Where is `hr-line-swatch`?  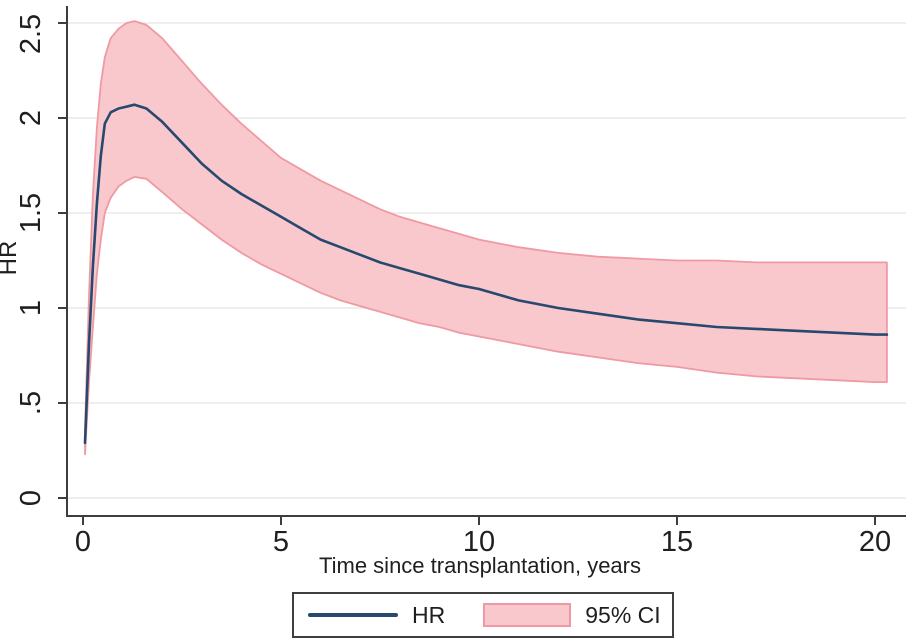
hr-line-swatch is located at coordinates (353, 615).